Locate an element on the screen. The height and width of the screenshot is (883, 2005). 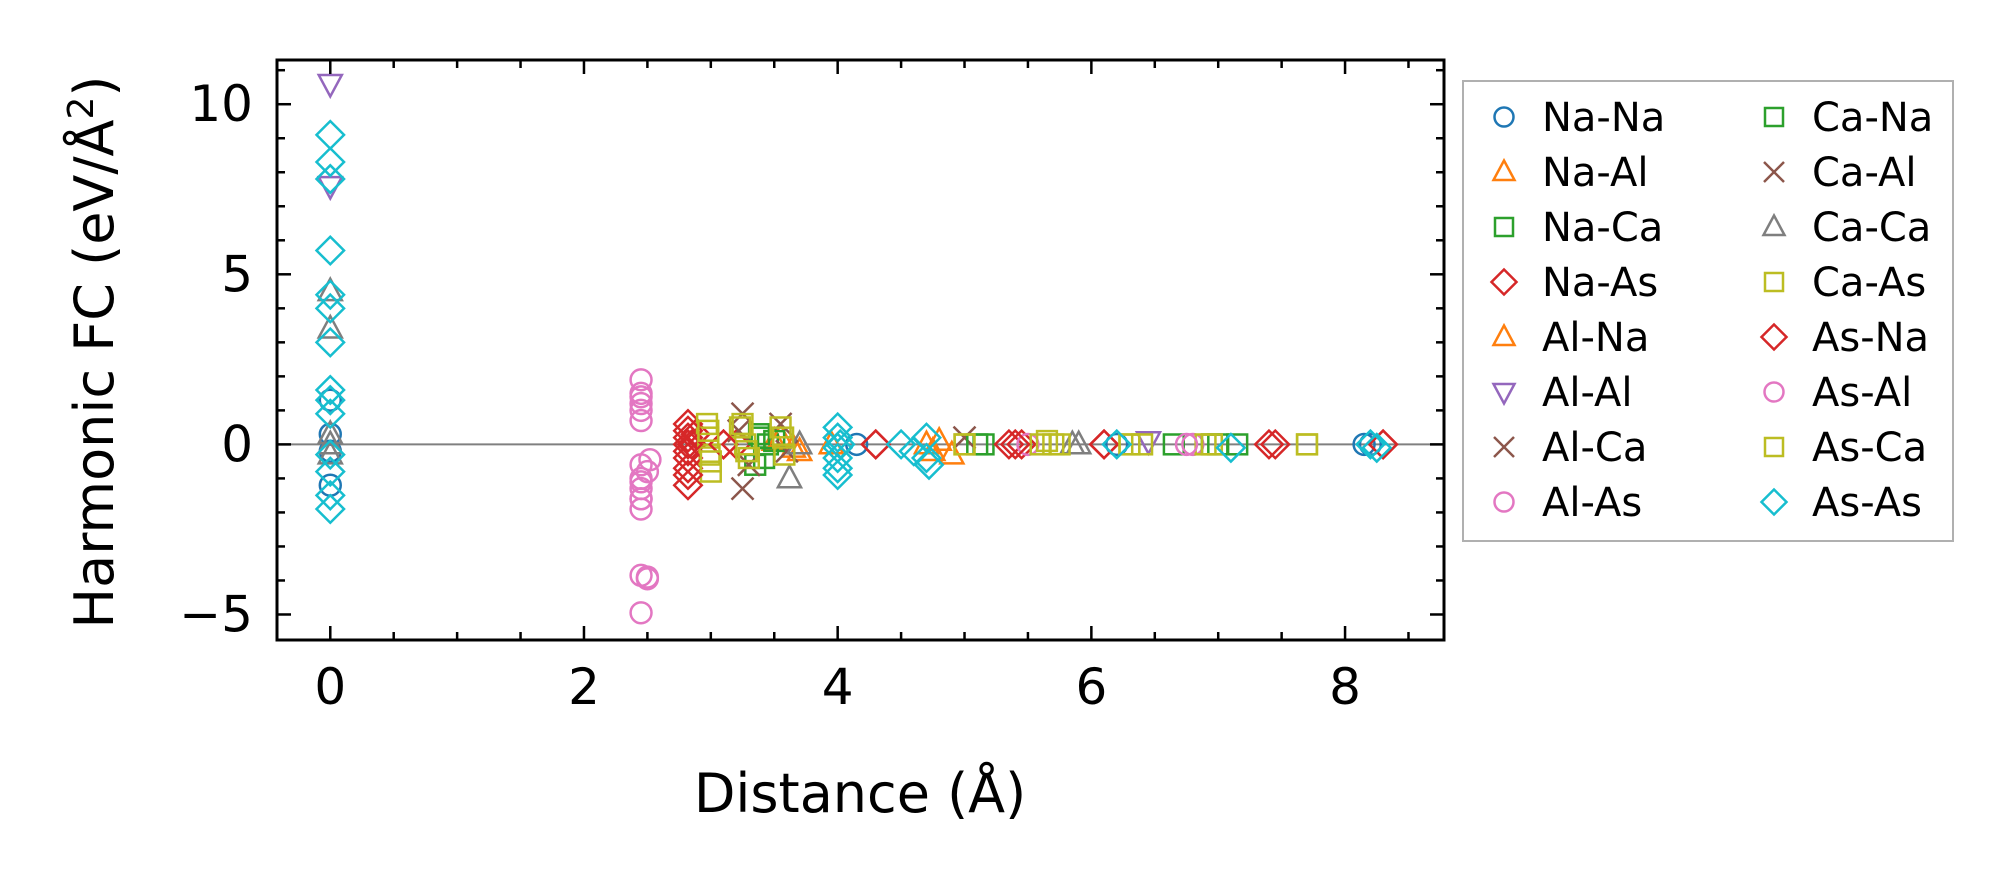
y-tick-label-1: 0 is located at coordinates (237, 444).